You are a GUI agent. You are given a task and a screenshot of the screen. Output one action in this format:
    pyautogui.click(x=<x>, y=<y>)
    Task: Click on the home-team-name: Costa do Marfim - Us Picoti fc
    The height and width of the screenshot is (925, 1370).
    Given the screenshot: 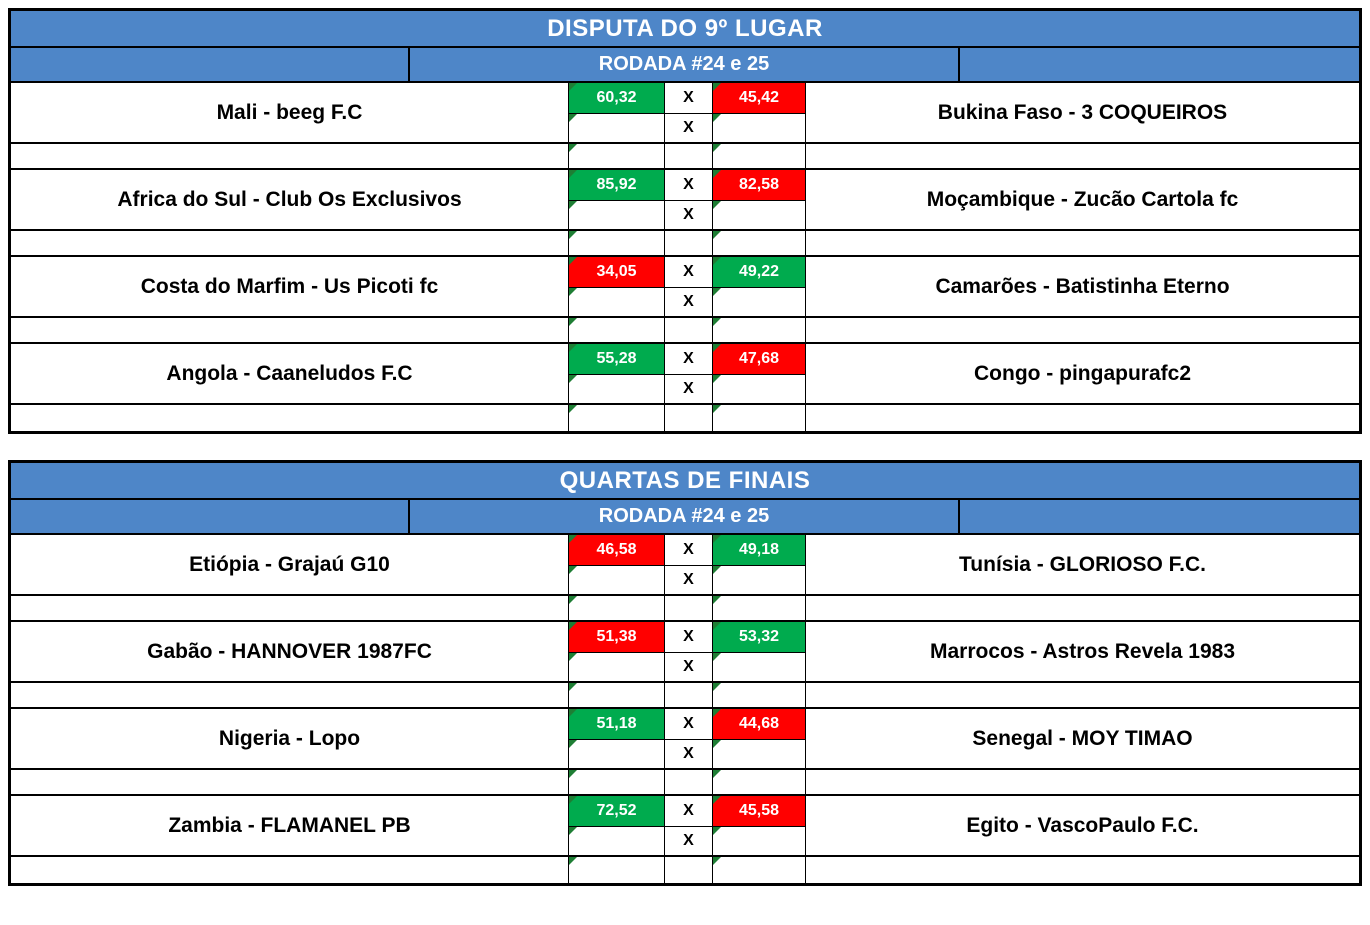 What is the action you would take?
    pyautogui.click(x=289, y=286)
    